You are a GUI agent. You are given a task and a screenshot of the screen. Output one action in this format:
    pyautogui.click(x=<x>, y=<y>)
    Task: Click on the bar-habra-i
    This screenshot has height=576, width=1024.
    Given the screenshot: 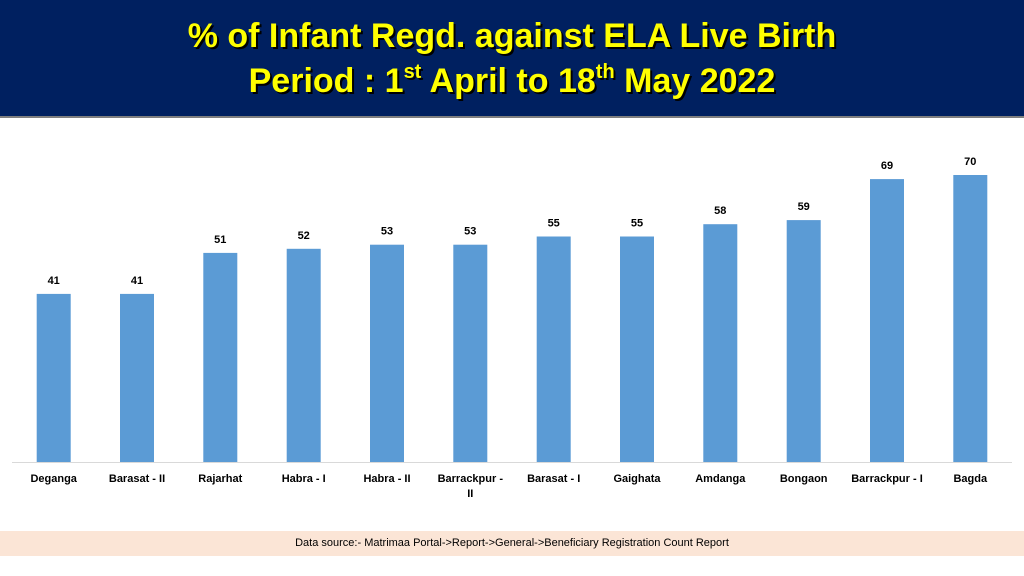 What is the action you would take?
    pyautogui.click(x=303, y=355)
    